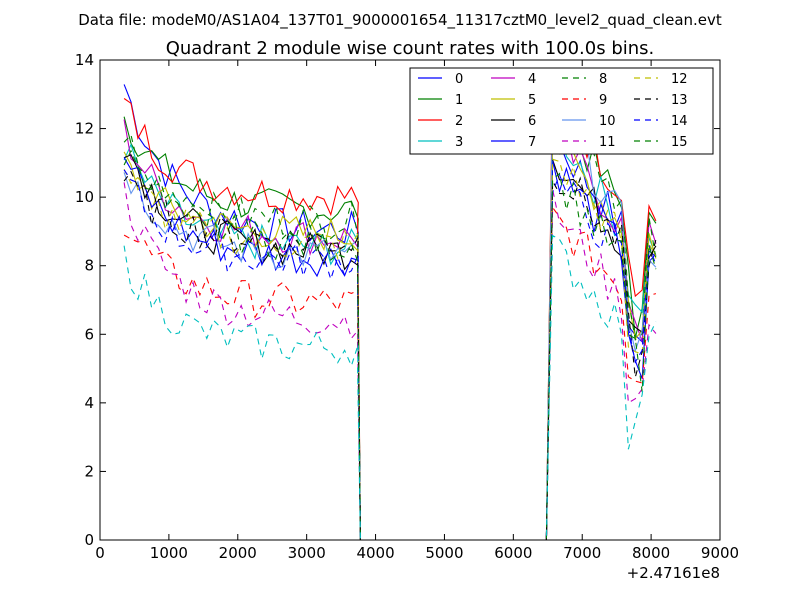  Describe the element at coordinates (459, 142) in the screenshot. I see `legend-label: 3` at that location.